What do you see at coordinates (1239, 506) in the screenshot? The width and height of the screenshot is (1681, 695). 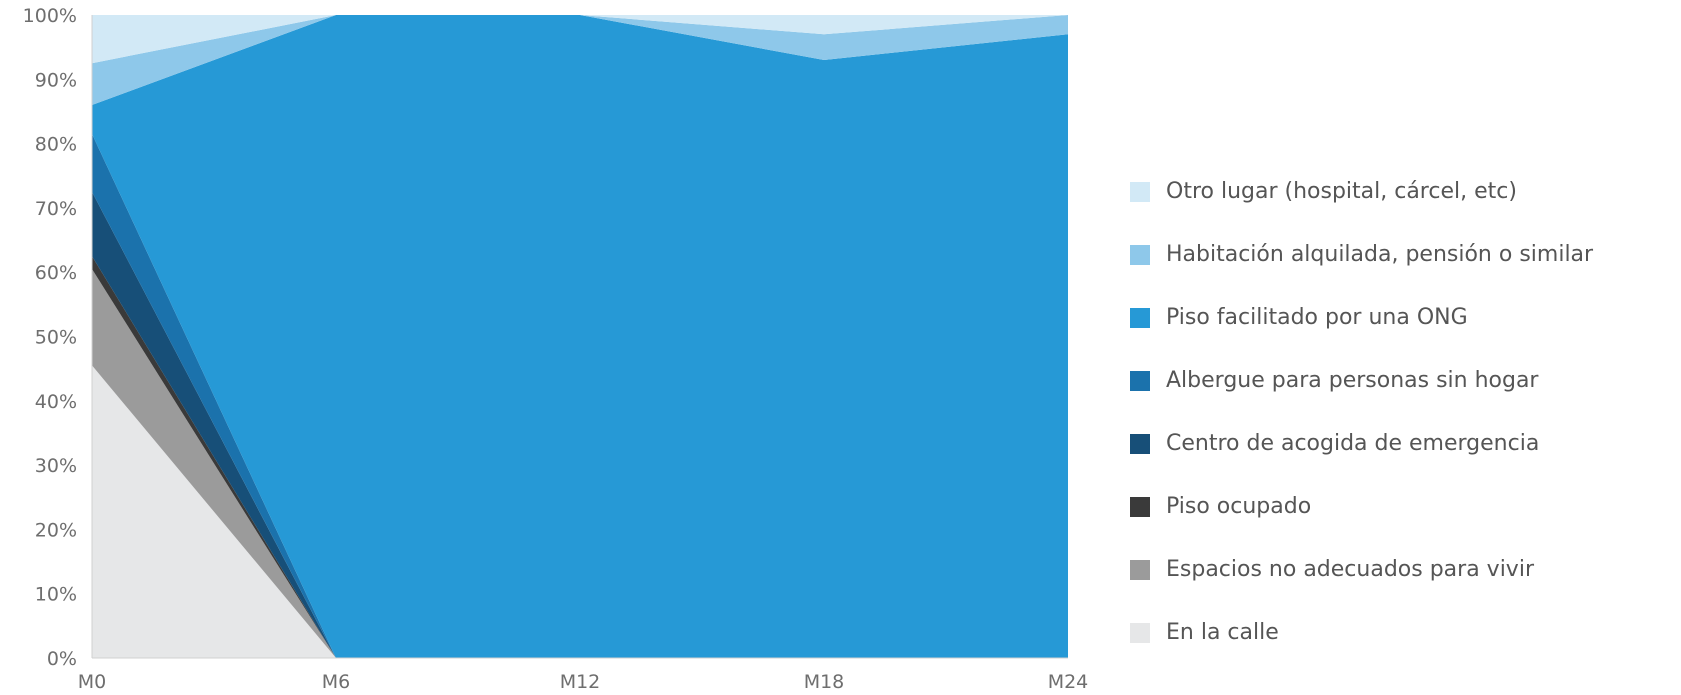 I see `legend-label: Piso ocupado` at bounding box center [1239, 506].